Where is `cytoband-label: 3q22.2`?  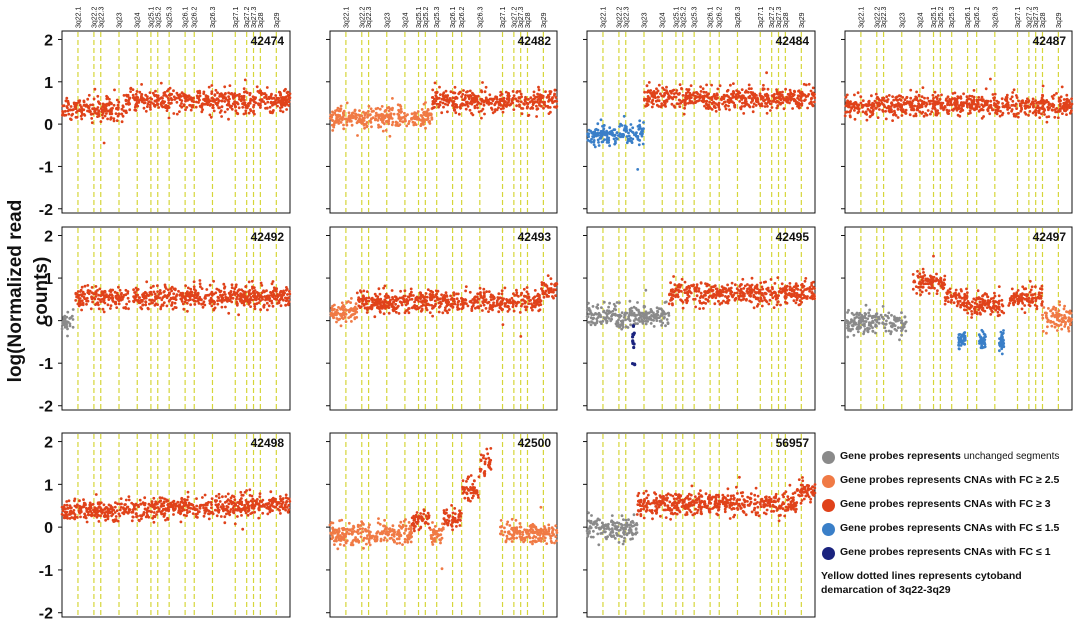
cytoband-label: 3q22.2 is located at coordinates (619, 17).